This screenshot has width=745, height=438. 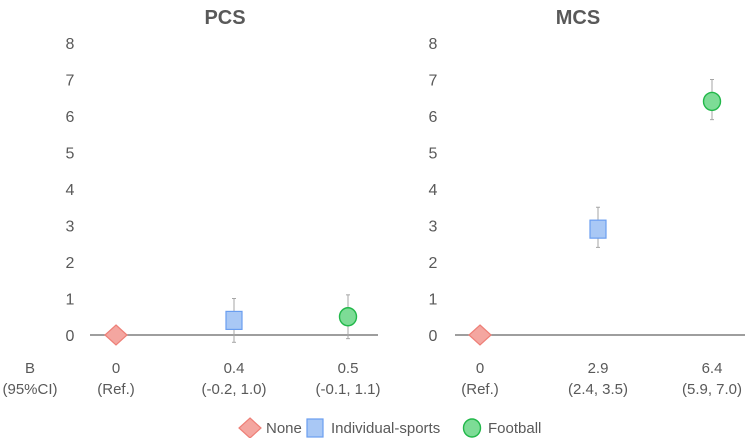 What do you see at coordinates (472, 428) in the screenshot?
I see `legend-marker-football` at bounding box center [472, 428].